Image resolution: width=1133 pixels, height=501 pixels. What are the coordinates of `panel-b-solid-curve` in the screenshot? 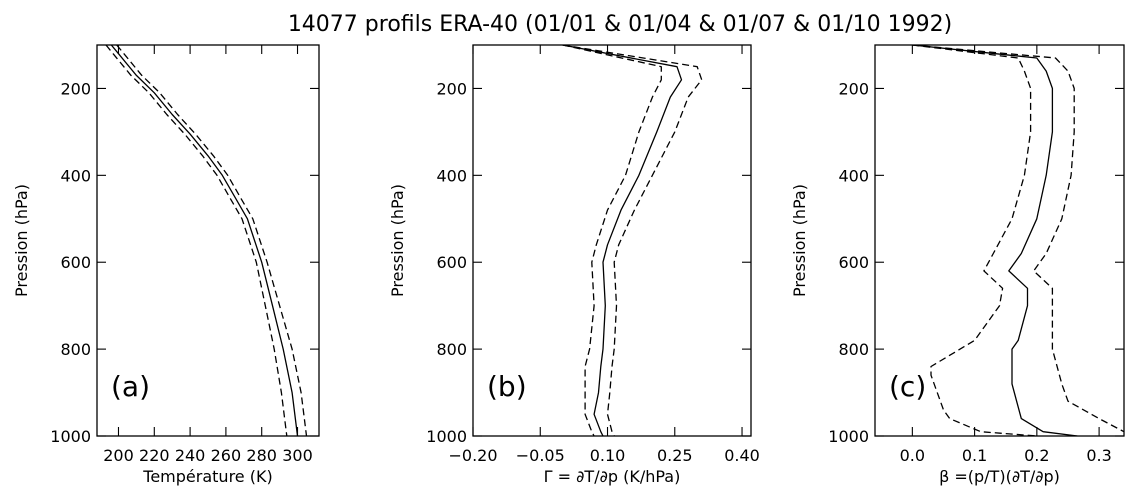 It's located at (622, 240).